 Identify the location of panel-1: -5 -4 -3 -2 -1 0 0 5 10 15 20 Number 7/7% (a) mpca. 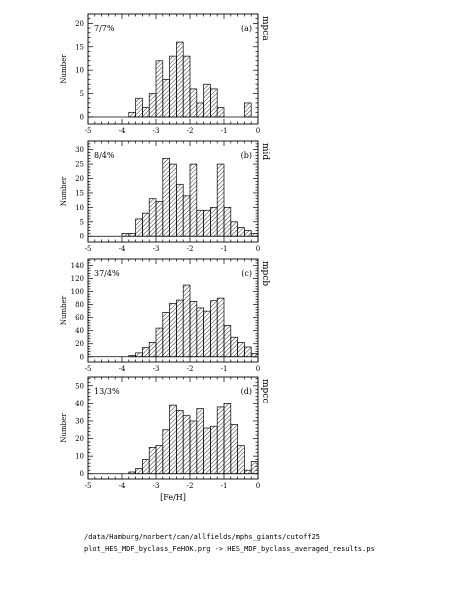
(165, 74).